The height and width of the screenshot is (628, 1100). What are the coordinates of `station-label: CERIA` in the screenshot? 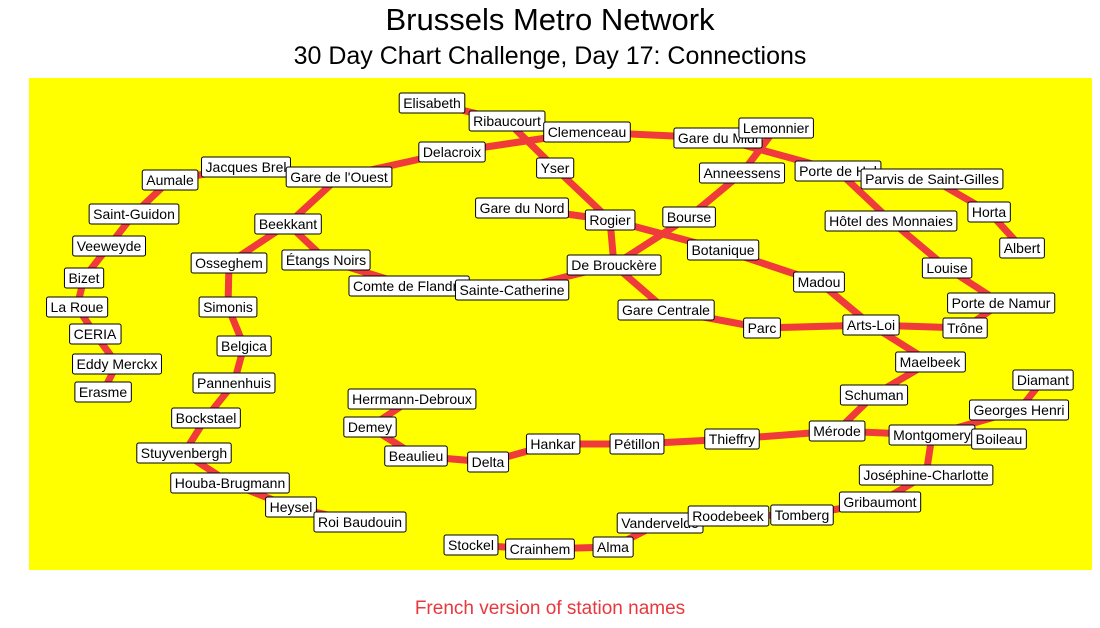 It's located at (95, 334).